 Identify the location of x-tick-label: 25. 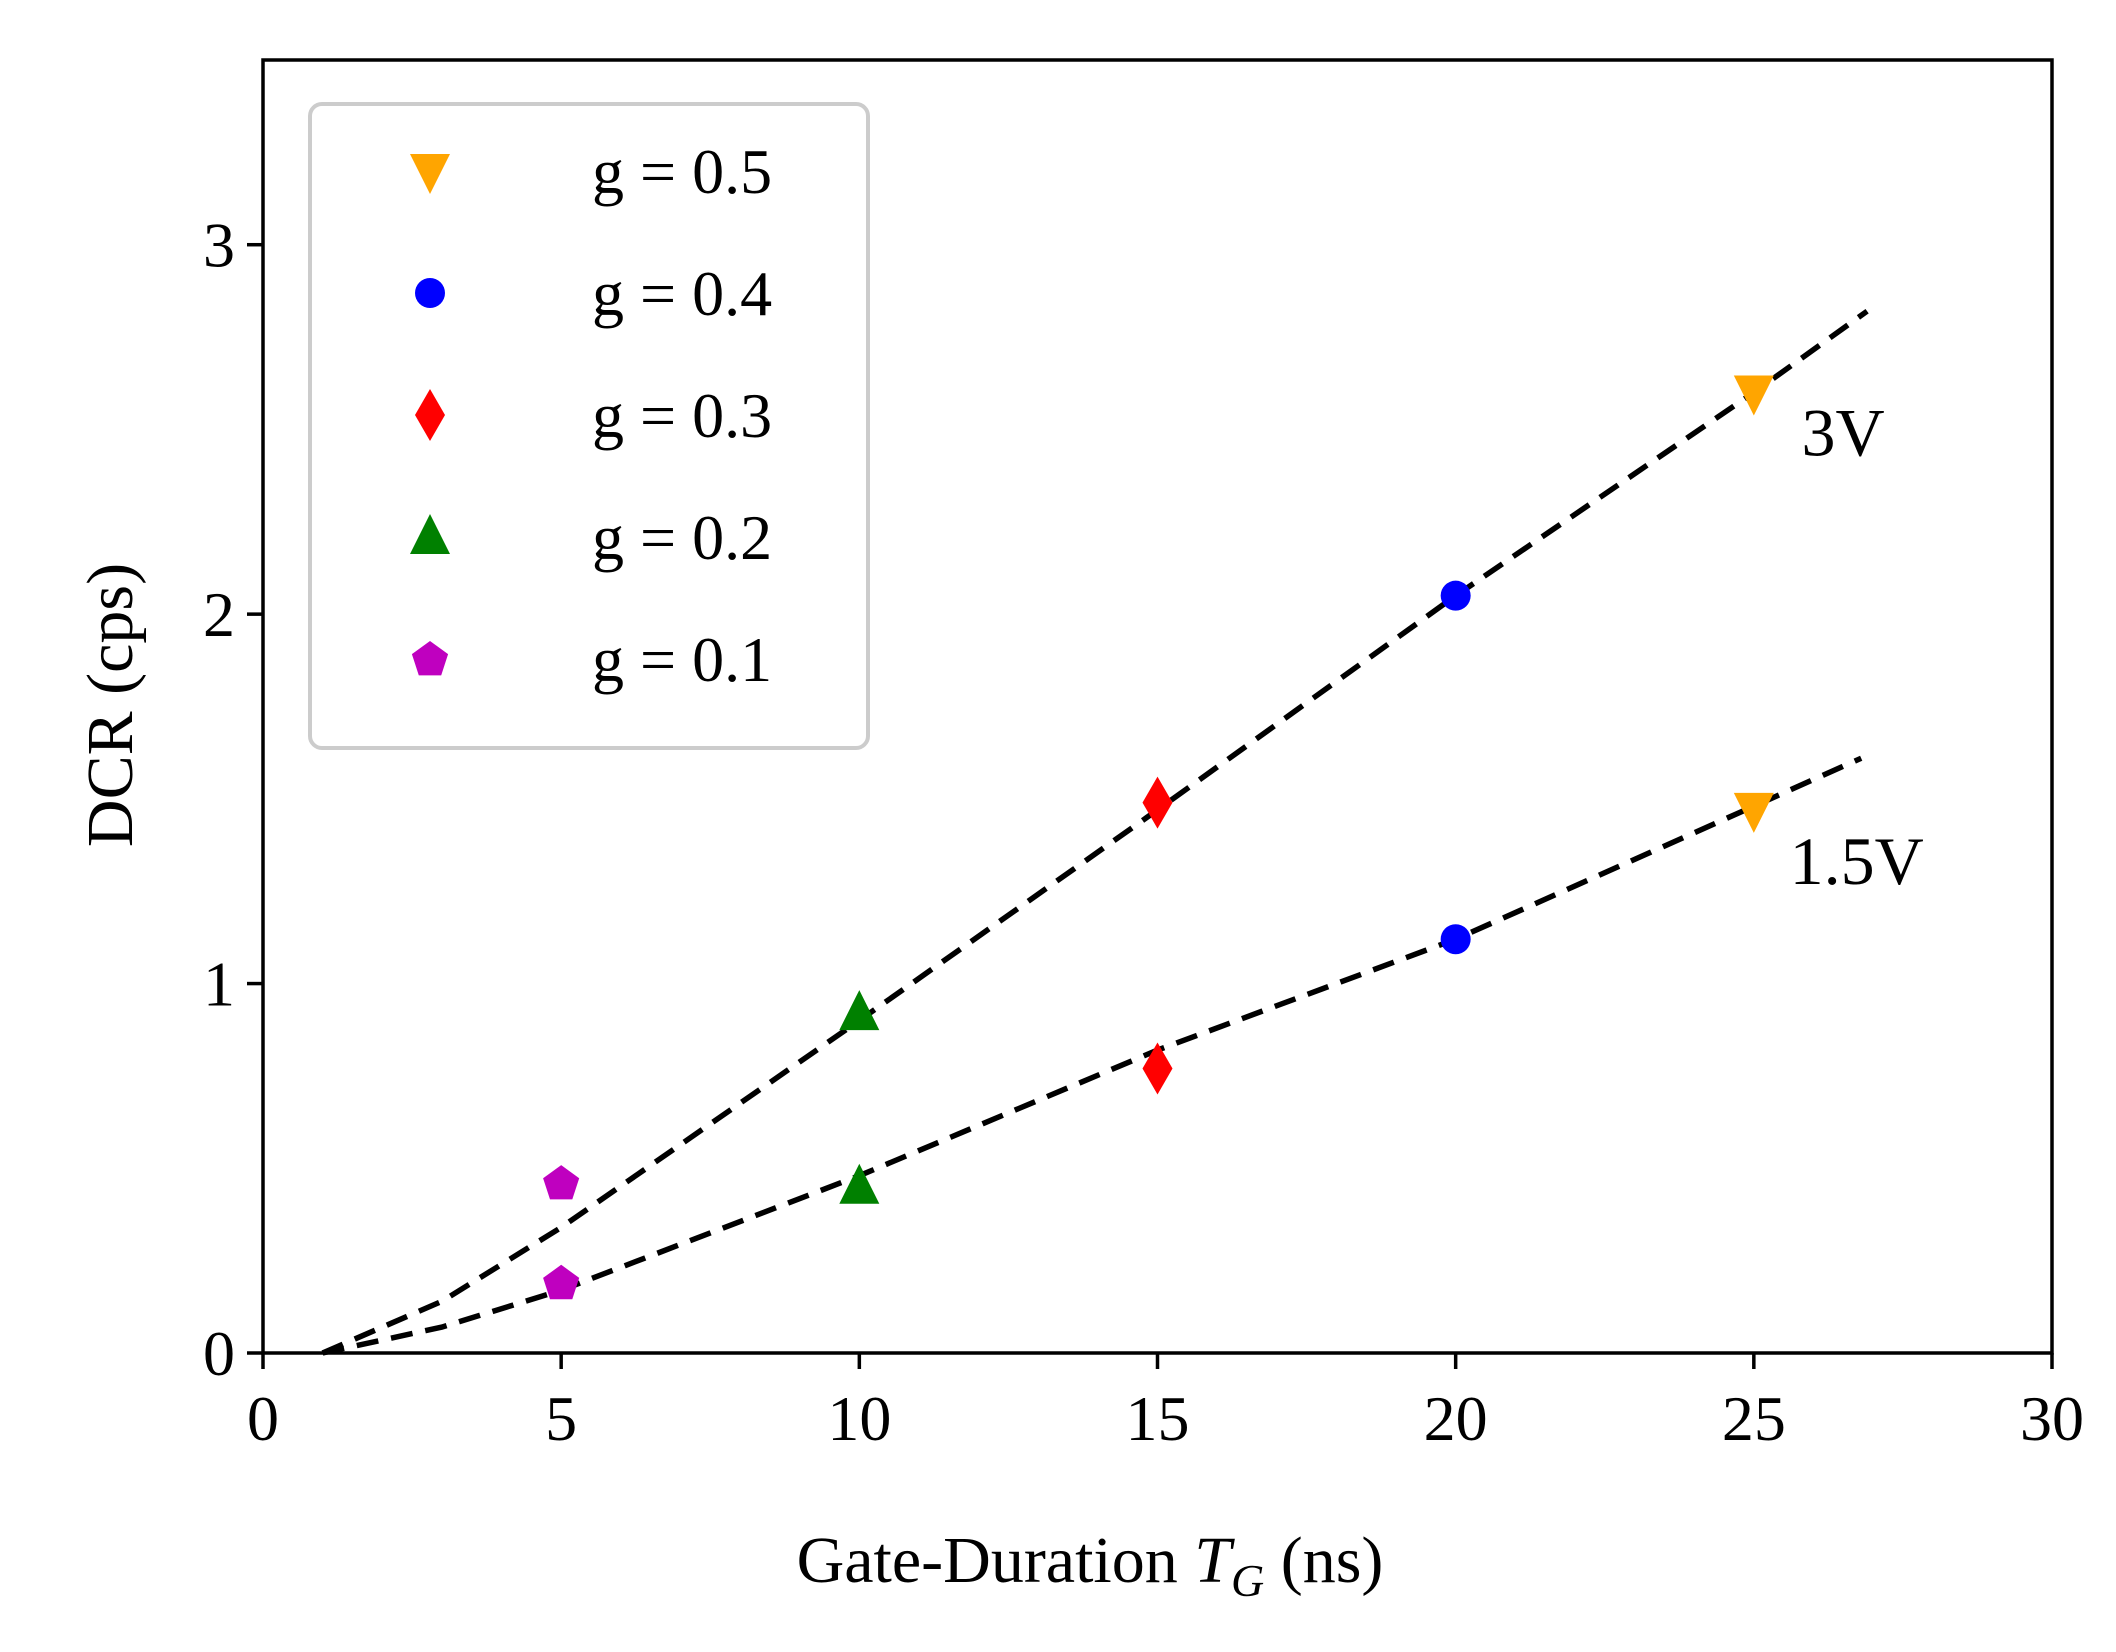
(1754, 1418).